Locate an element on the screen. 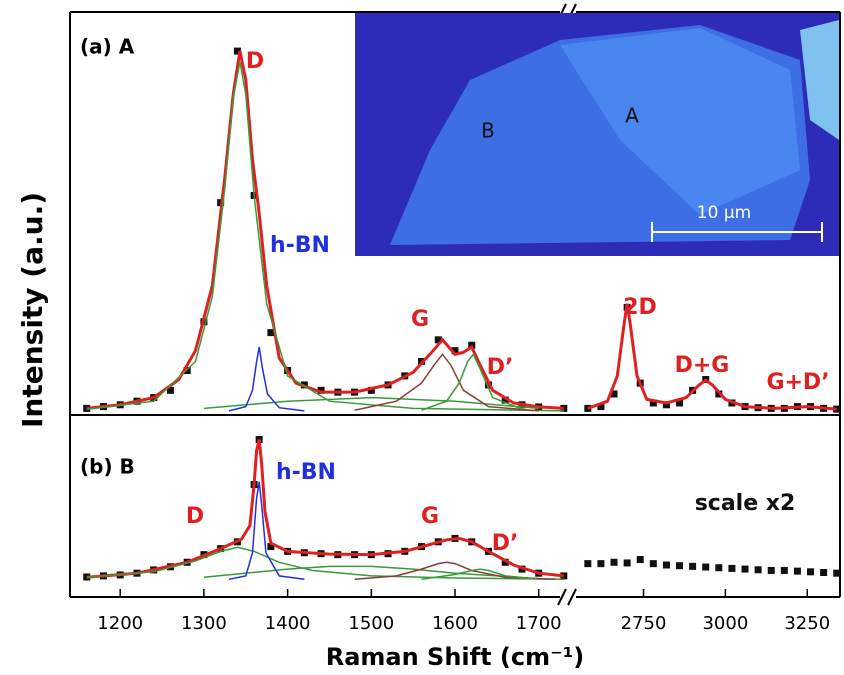 The width and height of the screenshot is (844, 675). inset-label: A is located at coordinates (632, 116).